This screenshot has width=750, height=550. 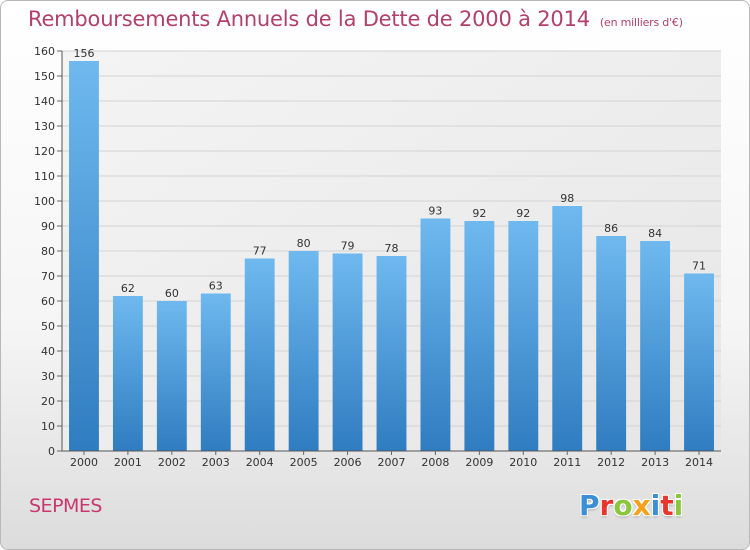 What do you see at coordinates (44, 101) in the screenshot?
I see `y-tick-label: 140` at bounding box center [44, 101].